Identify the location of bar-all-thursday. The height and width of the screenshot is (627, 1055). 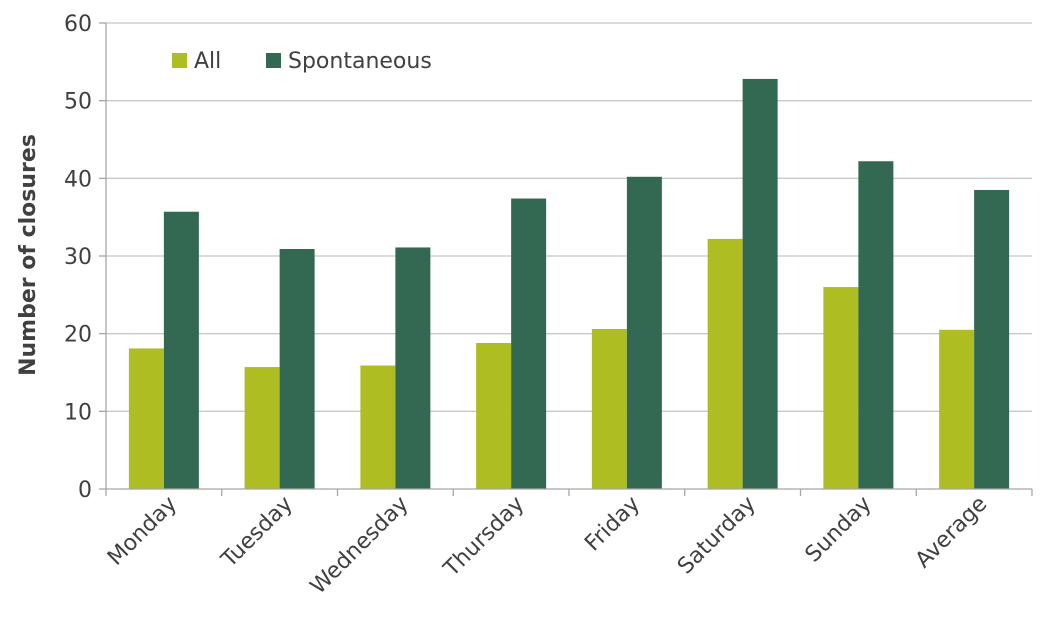
(494, 415).